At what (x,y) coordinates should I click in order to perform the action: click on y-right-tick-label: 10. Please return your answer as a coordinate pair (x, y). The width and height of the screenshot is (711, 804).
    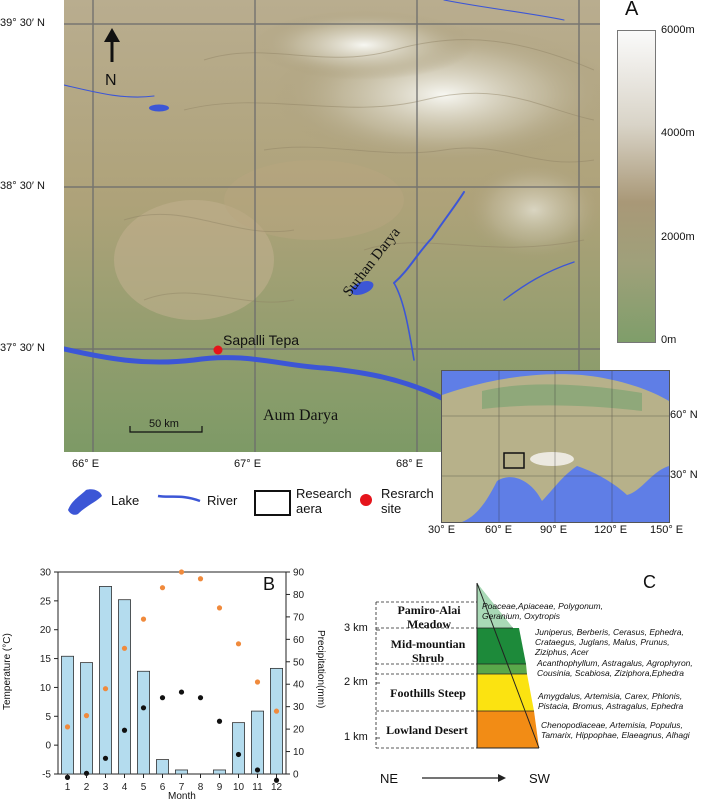
    Looking at the image, I should click on (299, 752).